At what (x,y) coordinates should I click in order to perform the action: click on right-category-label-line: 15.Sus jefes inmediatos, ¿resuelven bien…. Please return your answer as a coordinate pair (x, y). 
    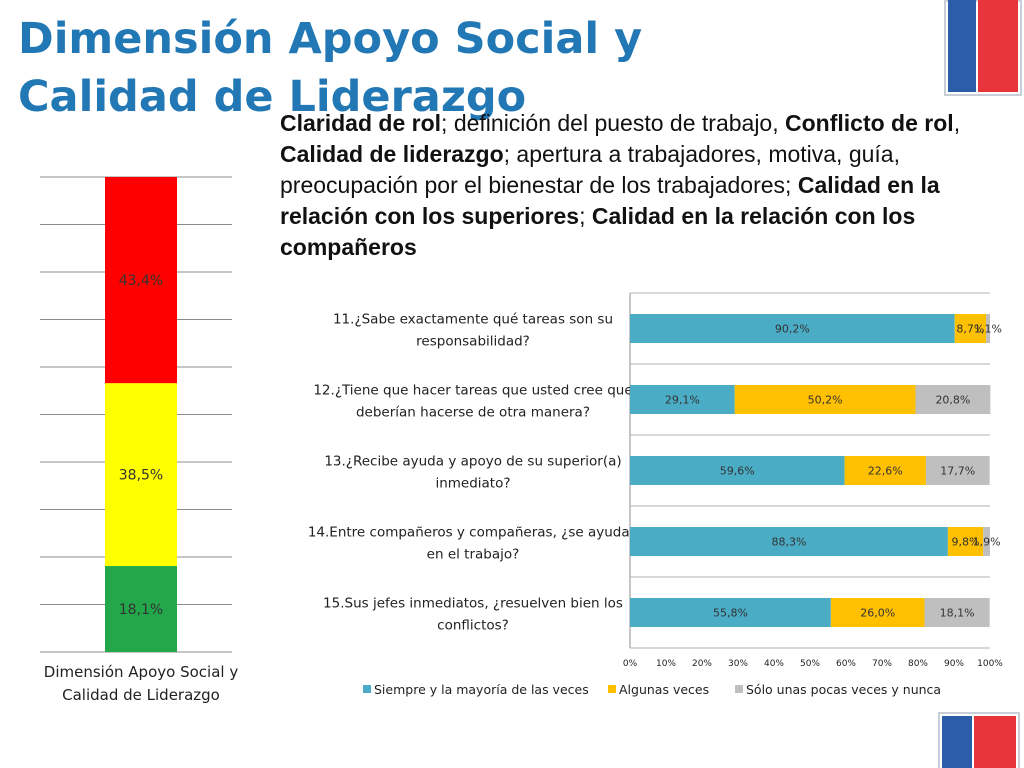
    Looking at the image, I should click on (473, 604).